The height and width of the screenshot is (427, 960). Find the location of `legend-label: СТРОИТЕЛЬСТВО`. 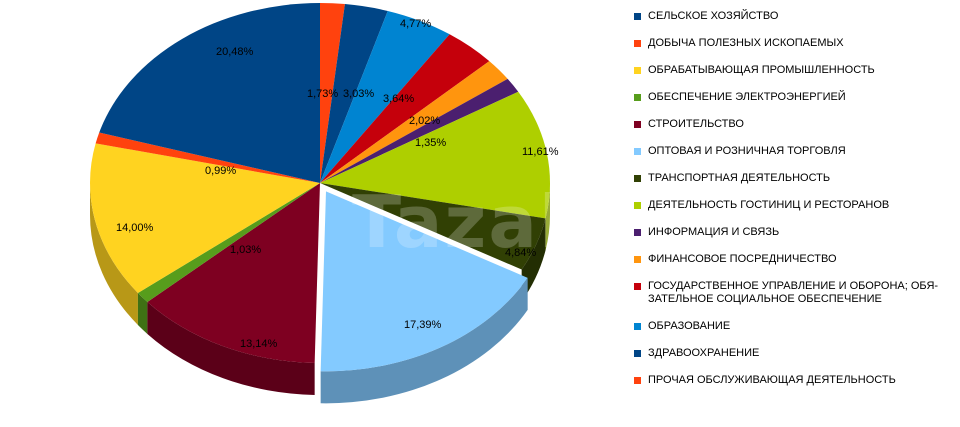

legend-label: СТРОИТЕЛЬСТВО is located at coordinates (696, 124).